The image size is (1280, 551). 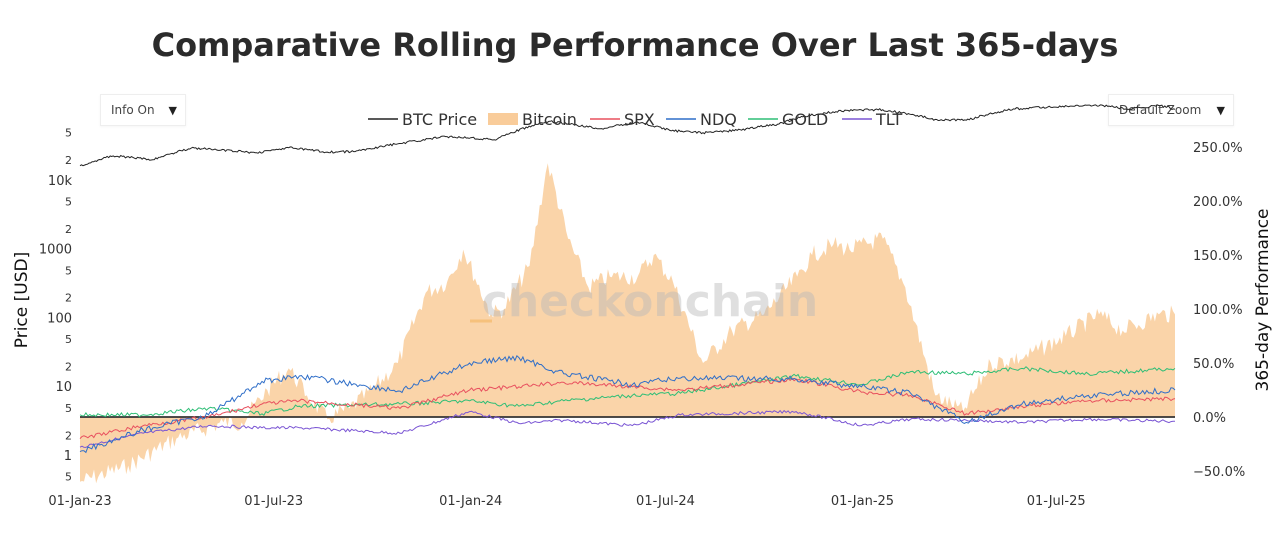 I want to click on y-right-tick-label: 200.0%, so click(x=1218, y=202).